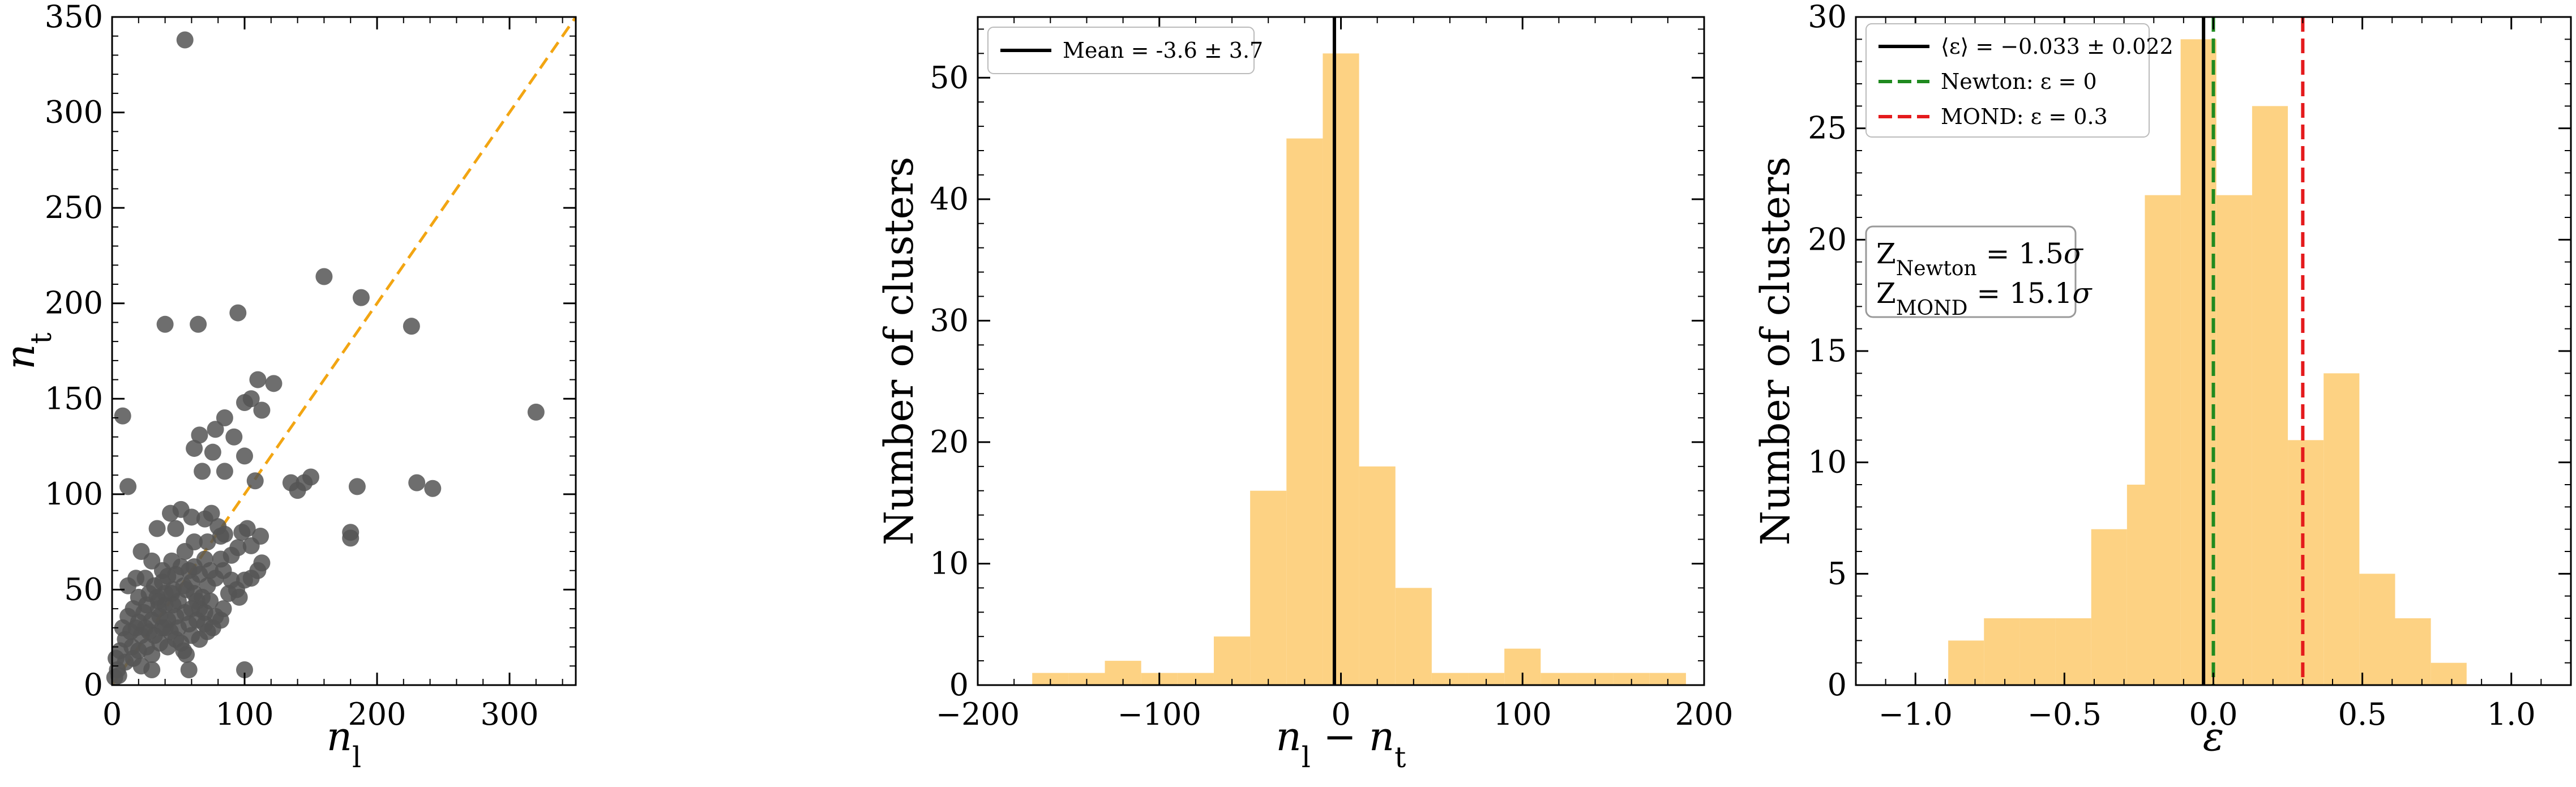 Image resolution: width=2576 pixels, height=787 pixels. Describe the element at coordinates (1980, 259) in the screenshot. I see `z-newton-text: ZNewton = 1.5σ` at that location.